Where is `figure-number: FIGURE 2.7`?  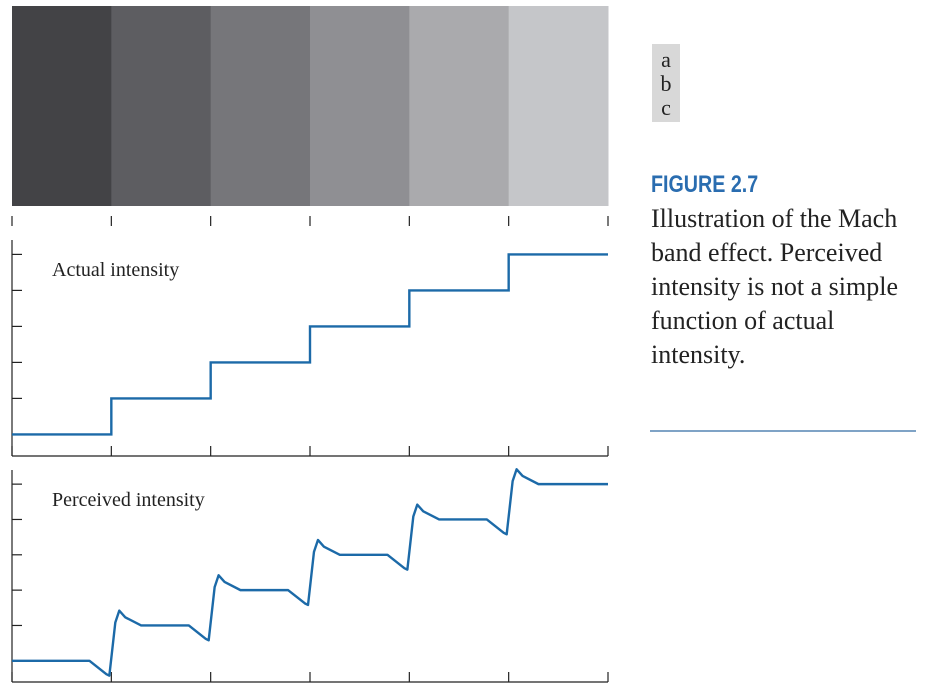
figure-number: FIGURE 2.7 is located at coordinates (705, 184).